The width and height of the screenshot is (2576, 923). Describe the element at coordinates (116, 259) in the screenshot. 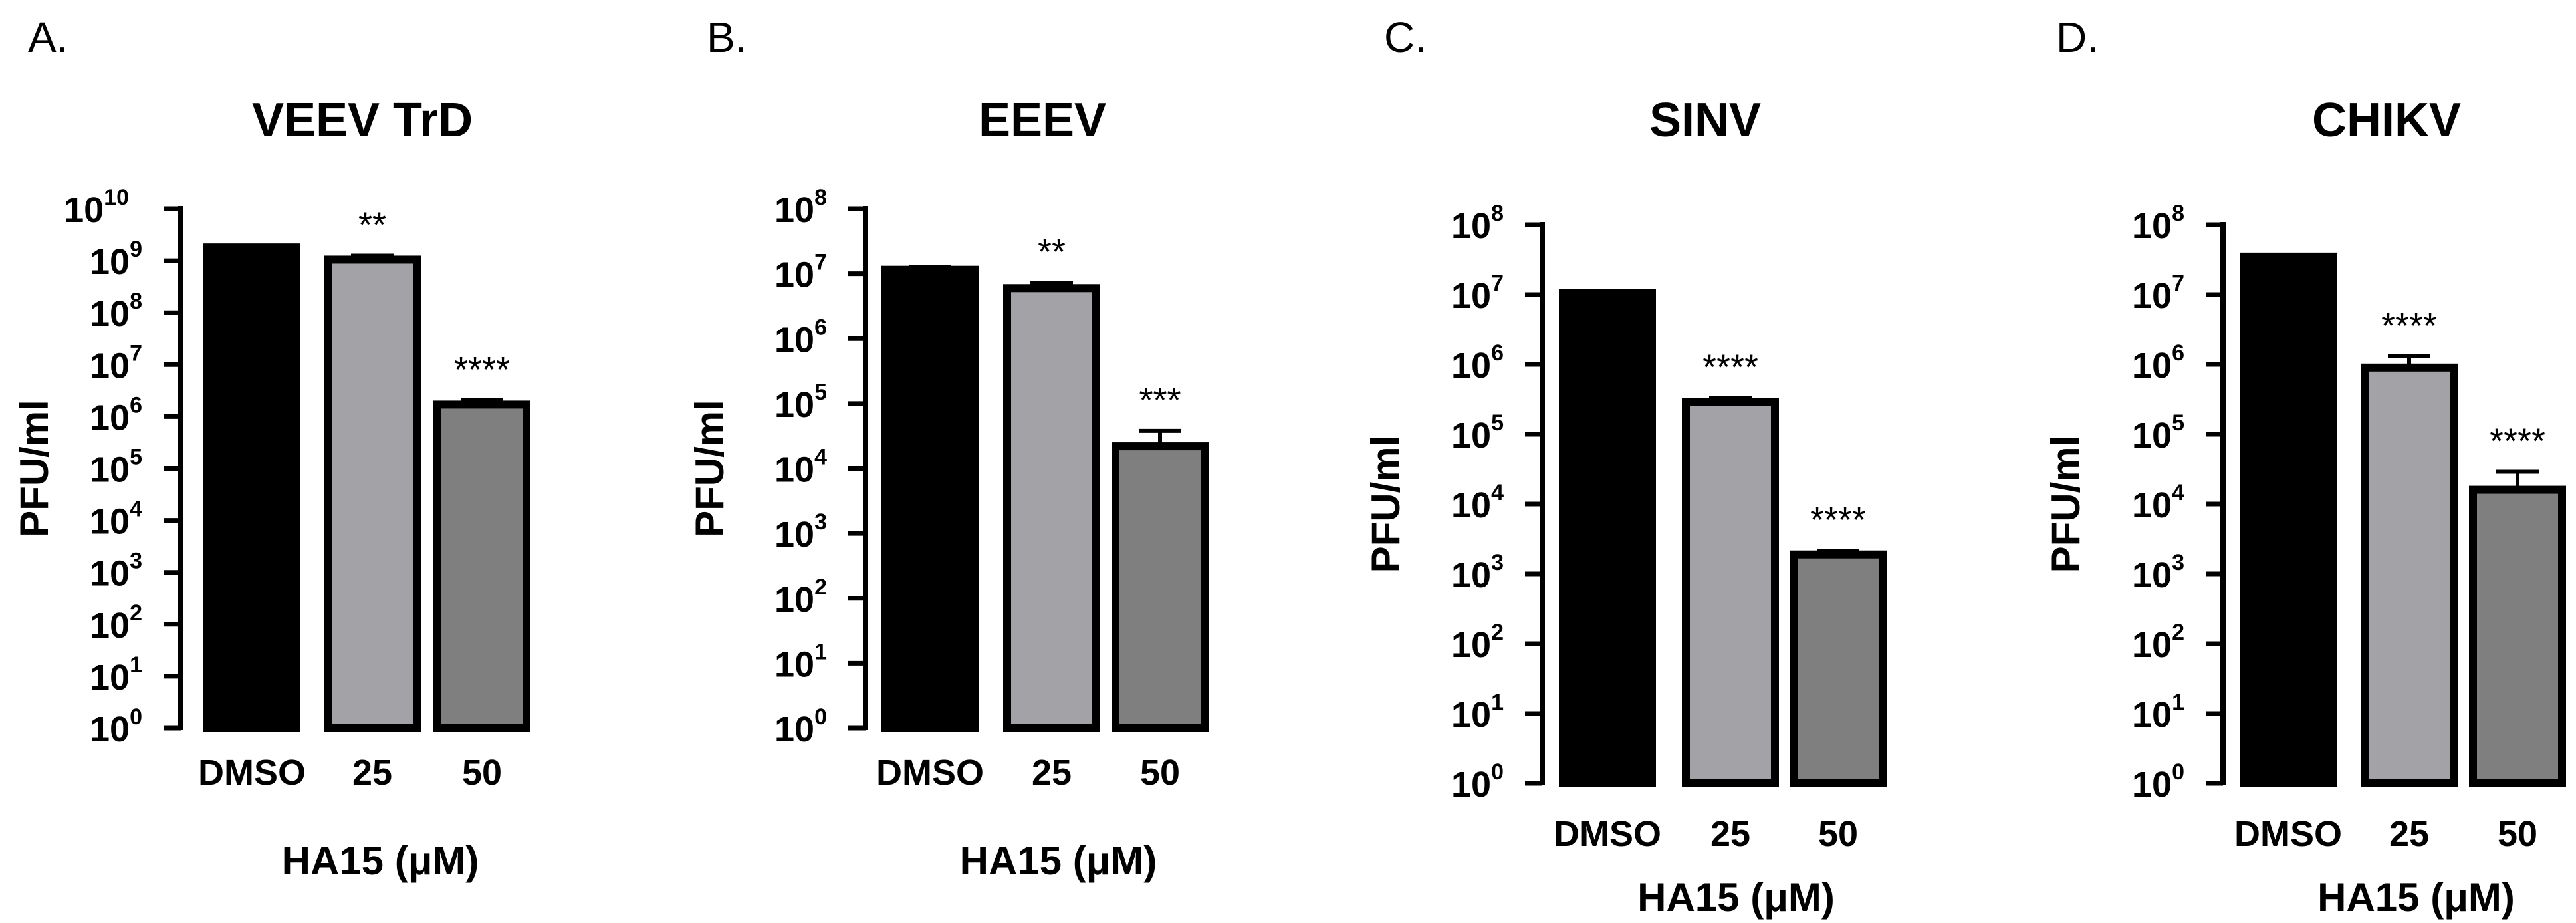

I see `y-tick-label: 10⁹` at that location.